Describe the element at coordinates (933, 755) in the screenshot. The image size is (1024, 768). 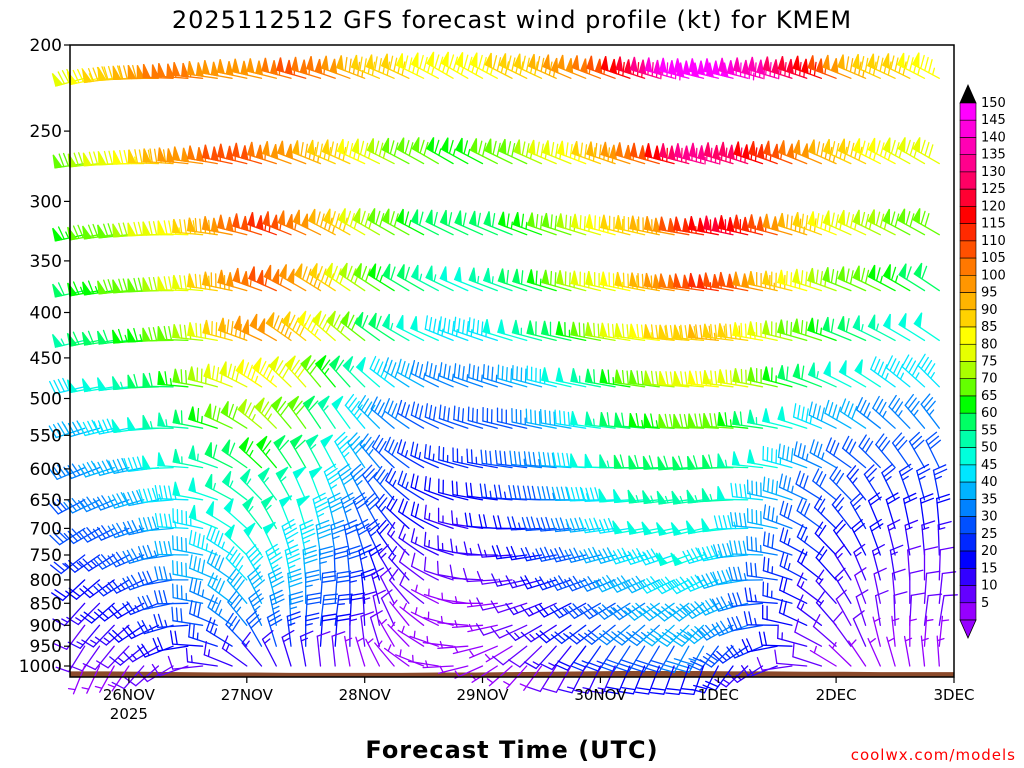
I see `credit-text: coolwx.com/models` at that location.